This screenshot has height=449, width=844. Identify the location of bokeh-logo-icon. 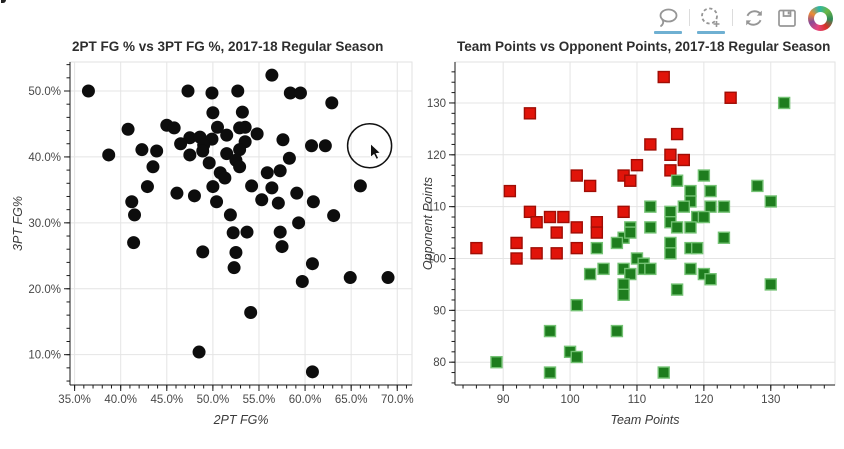
(820, 18).